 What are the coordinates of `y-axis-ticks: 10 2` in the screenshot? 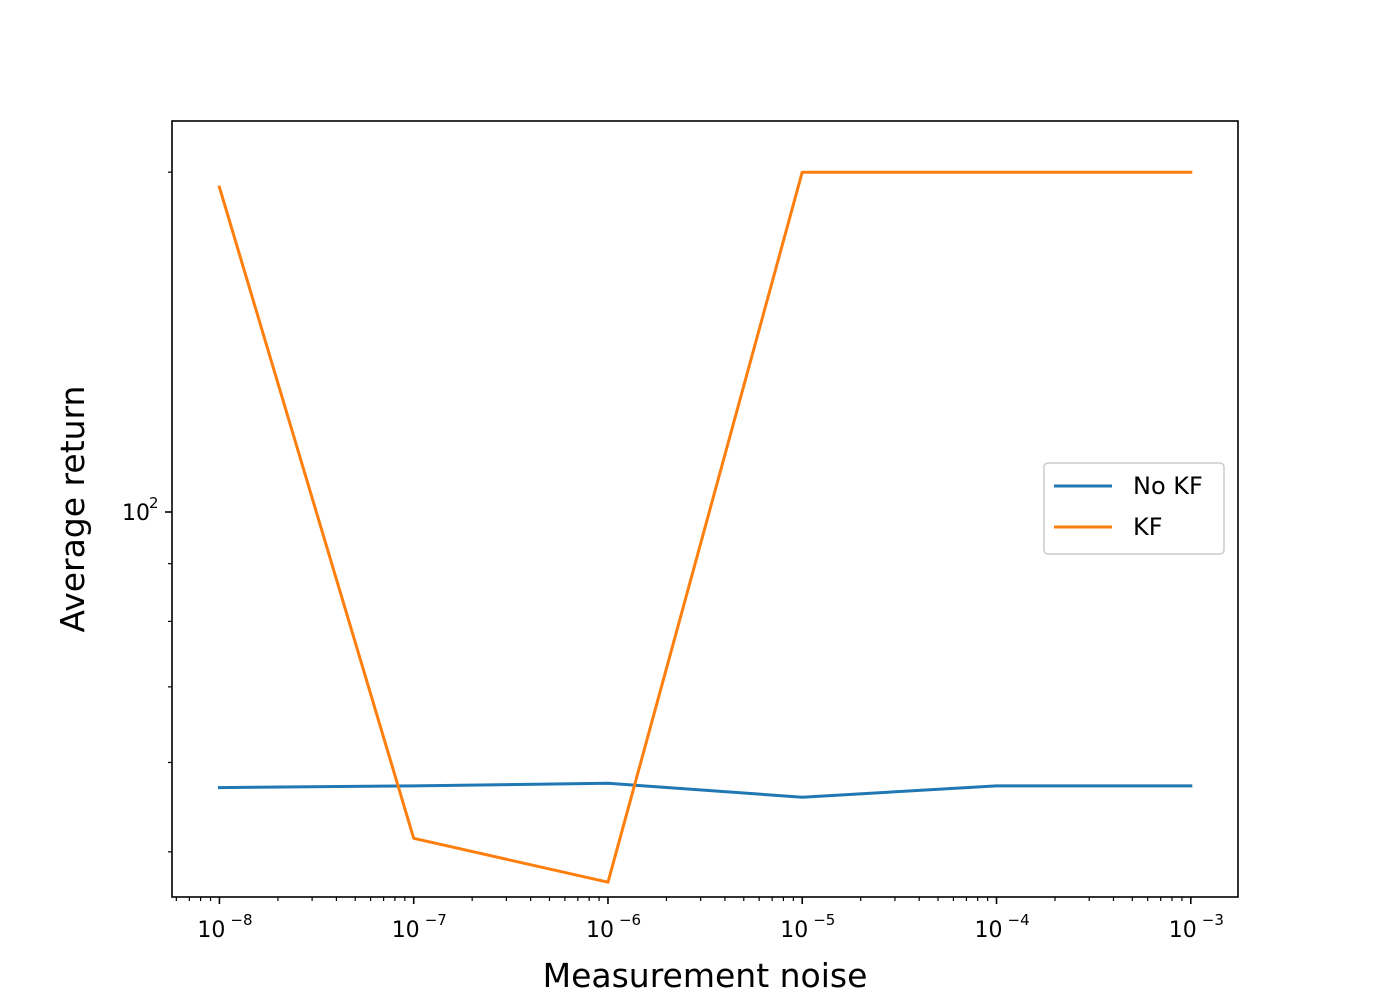 It's located at (147, 512).